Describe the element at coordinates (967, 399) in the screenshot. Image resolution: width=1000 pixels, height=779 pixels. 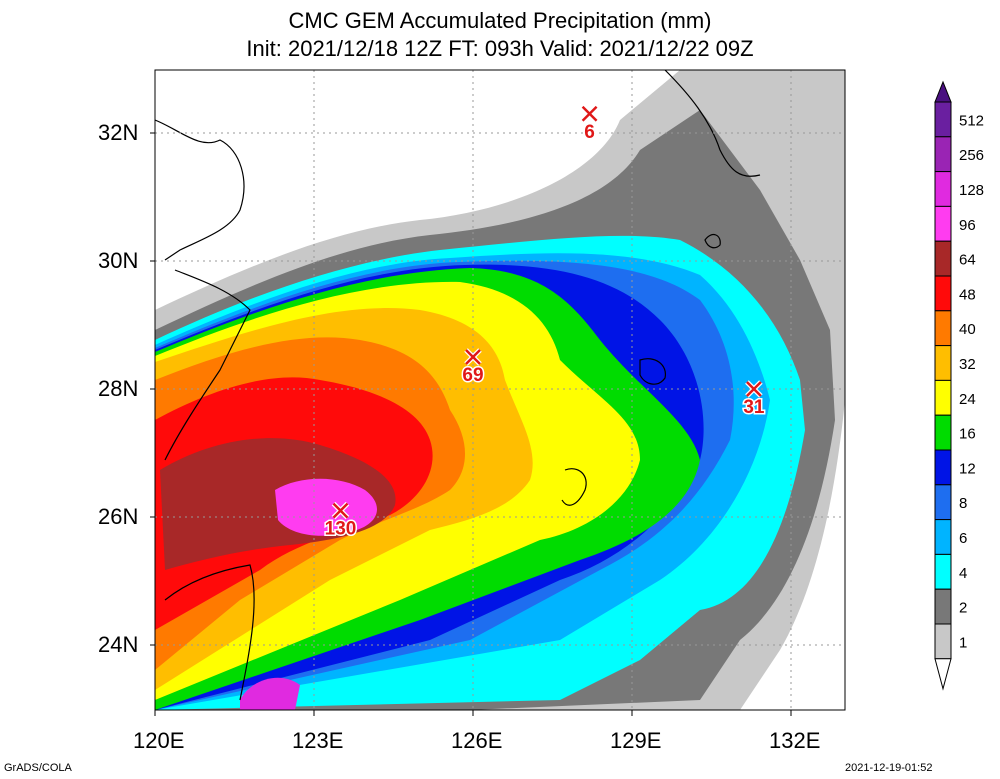
I see `legend-level-label: 24` at that location.